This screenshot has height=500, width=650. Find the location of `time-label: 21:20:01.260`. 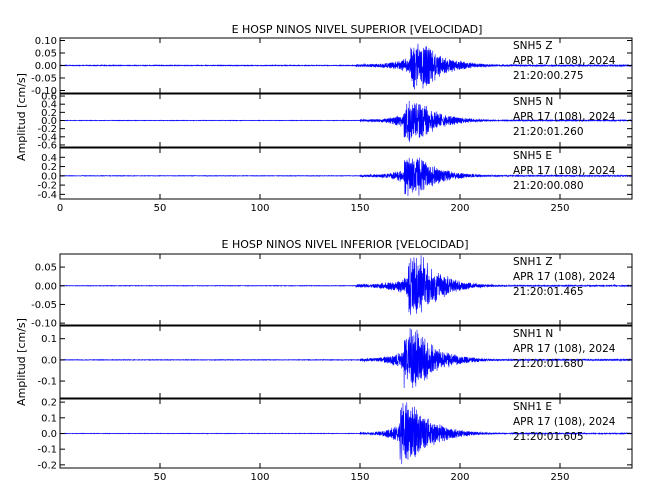

time-label: 21:20:01.260 is located at coordinates (548, 132).